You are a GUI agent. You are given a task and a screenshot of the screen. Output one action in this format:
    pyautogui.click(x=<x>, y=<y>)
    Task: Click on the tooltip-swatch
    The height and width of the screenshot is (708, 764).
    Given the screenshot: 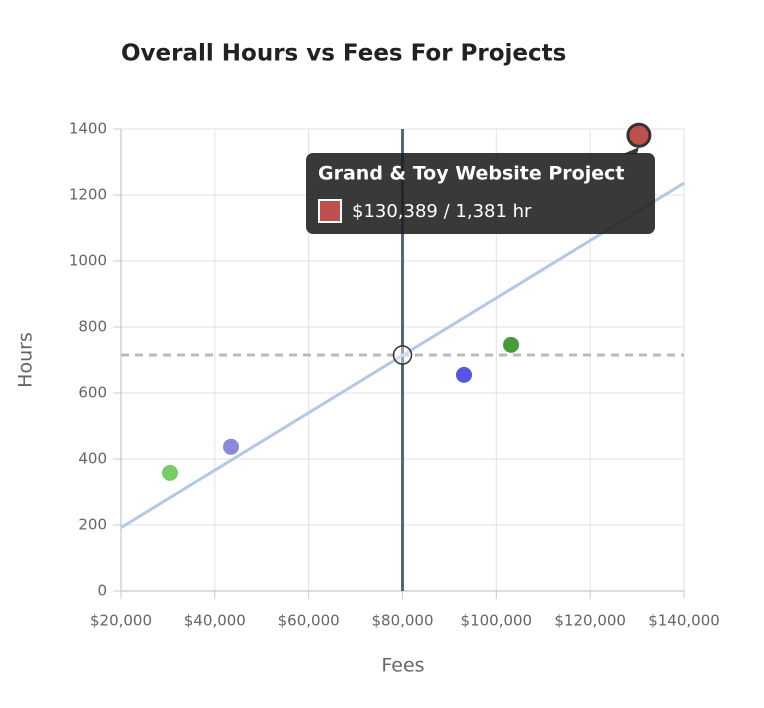 What is the action you would take?
    pyautogui.click(x=330, y=211)
    